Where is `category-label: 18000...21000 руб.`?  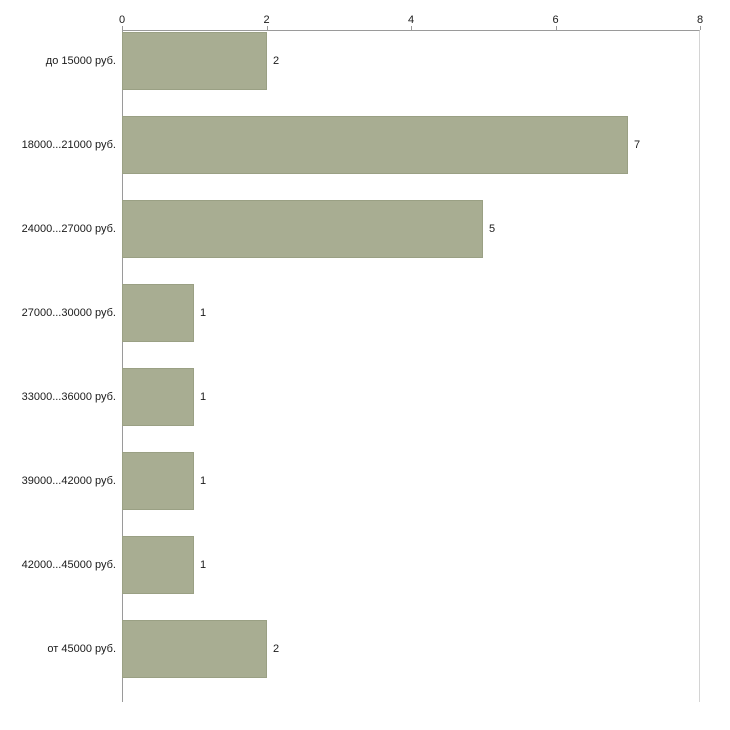
category-label: 18000...21000 руб. is located at coordinates (68, 145).